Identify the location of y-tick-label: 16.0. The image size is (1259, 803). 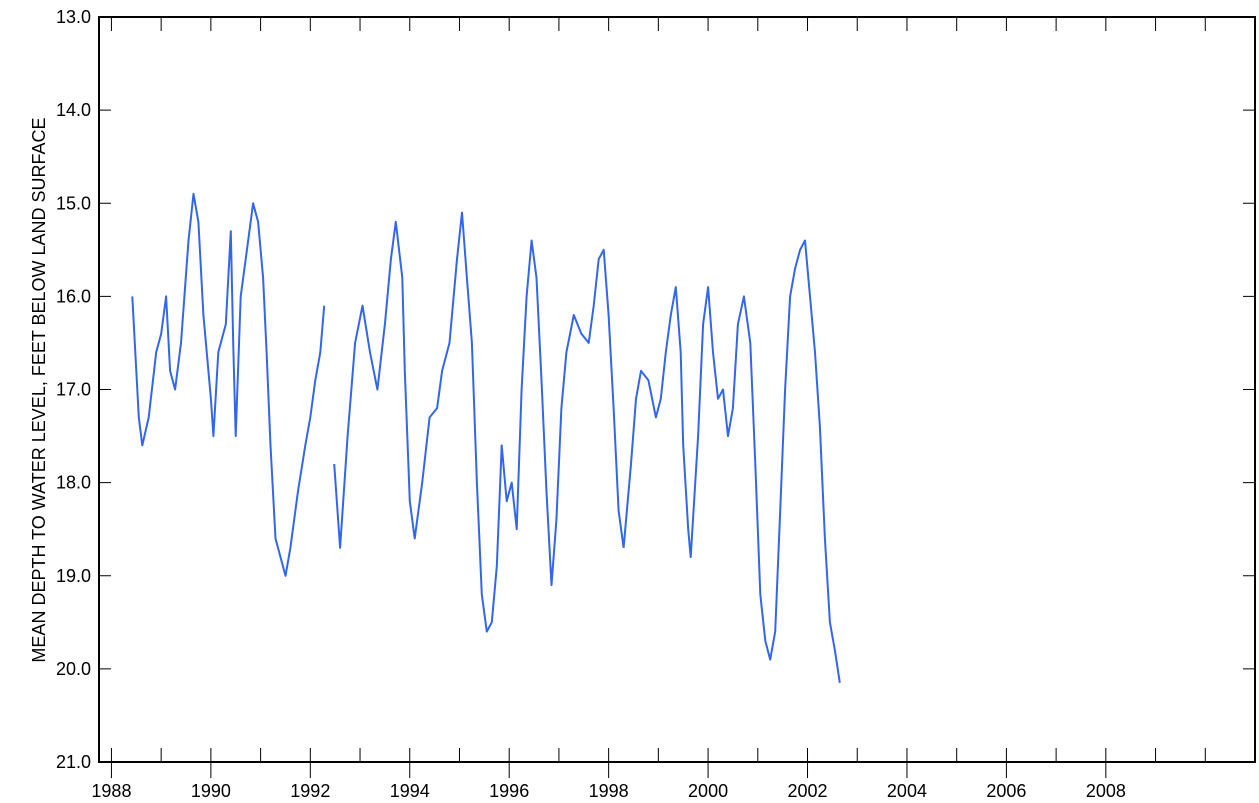
(73, 296).